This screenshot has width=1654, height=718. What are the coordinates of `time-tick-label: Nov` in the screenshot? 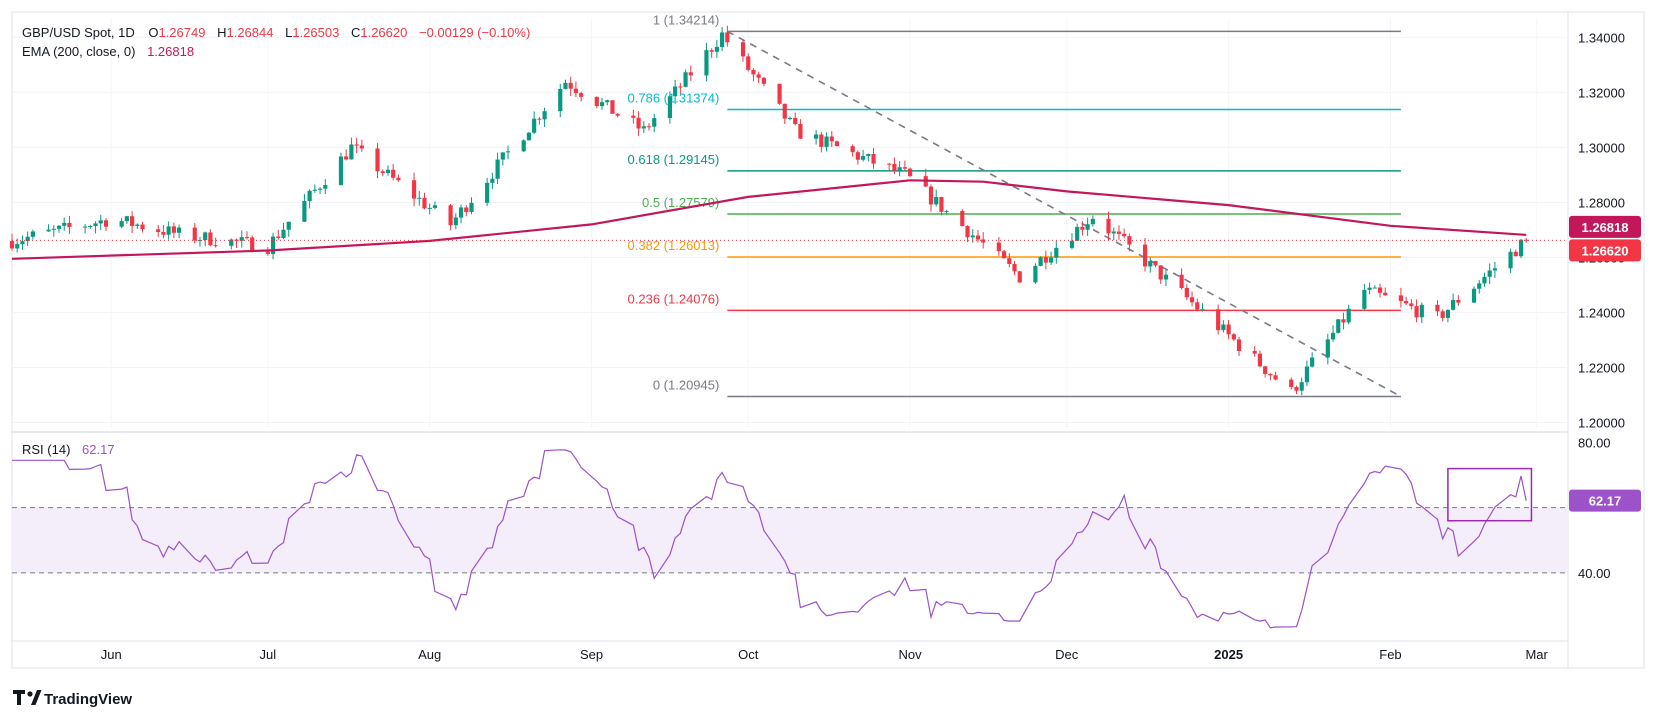 It's located at (911, 654).